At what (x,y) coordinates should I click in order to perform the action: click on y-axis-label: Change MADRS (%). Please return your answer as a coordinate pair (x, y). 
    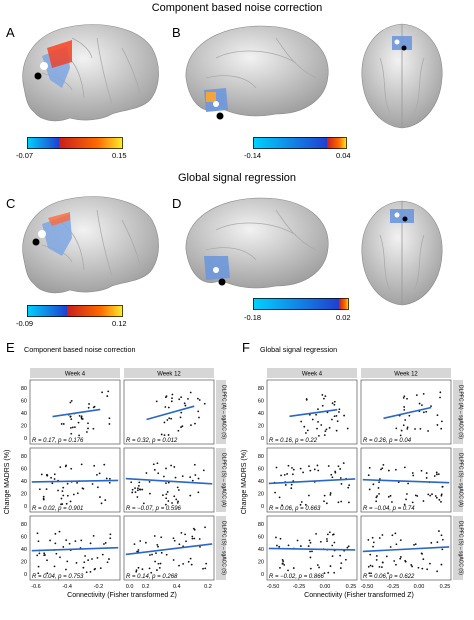
    Looking at the image, I should click on (244, 482).